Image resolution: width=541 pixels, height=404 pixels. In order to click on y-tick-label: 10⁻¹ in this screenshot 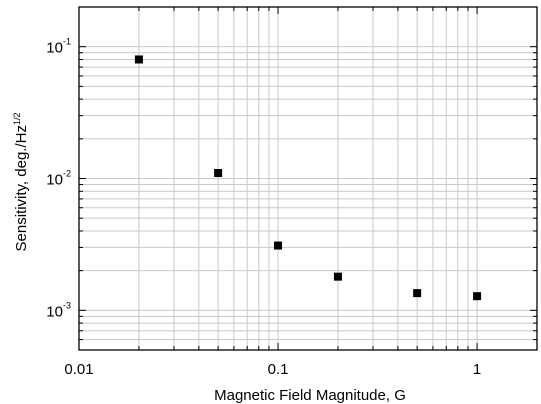, I will do `click(58, 47)`.